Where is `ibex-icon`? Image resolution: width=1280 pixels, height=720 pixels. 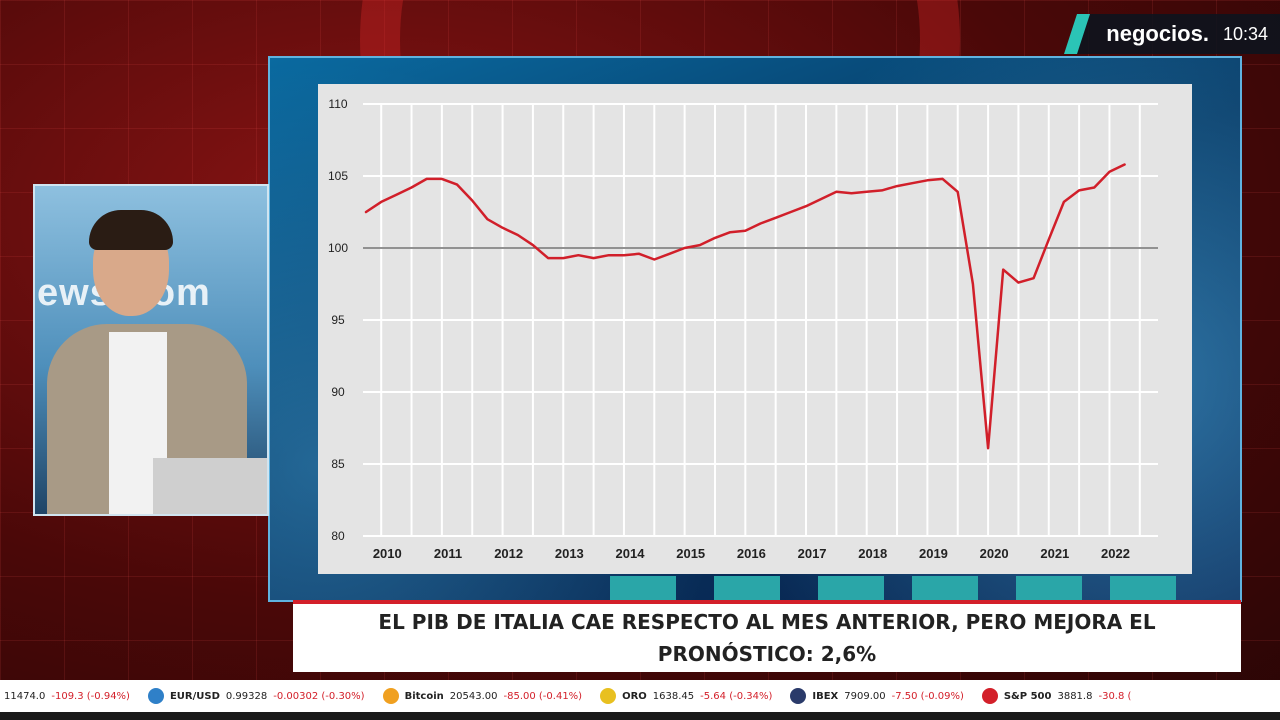
ibex-icon is located at coordinates (798, 696).